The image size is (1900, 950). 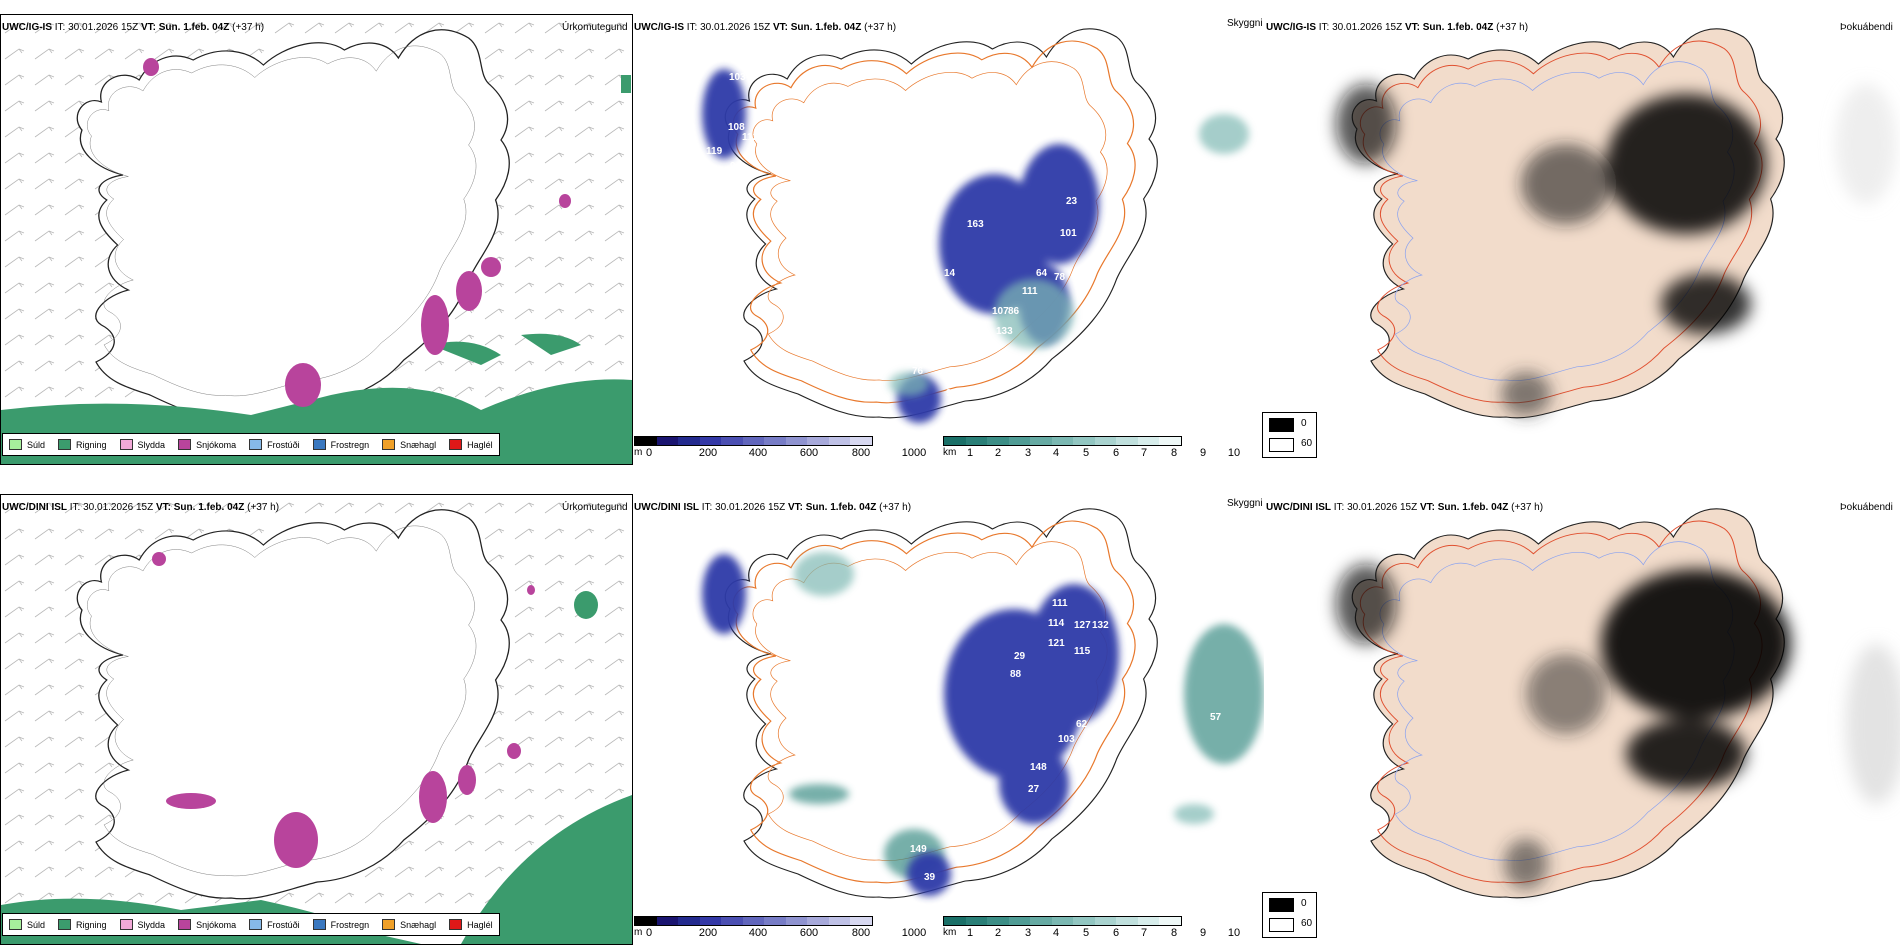 What do you see at coordinates (950, 932) in the screenshot?
I see `visibility-unit: km` at bounding box center [950, 932].